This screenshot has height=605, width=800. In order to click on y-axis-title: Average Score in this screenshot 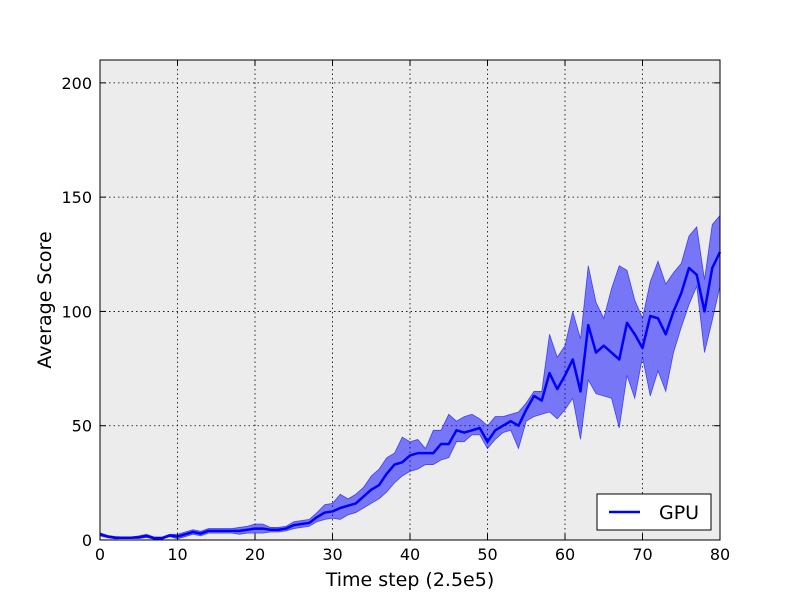, I will do `click(45, 299)`.